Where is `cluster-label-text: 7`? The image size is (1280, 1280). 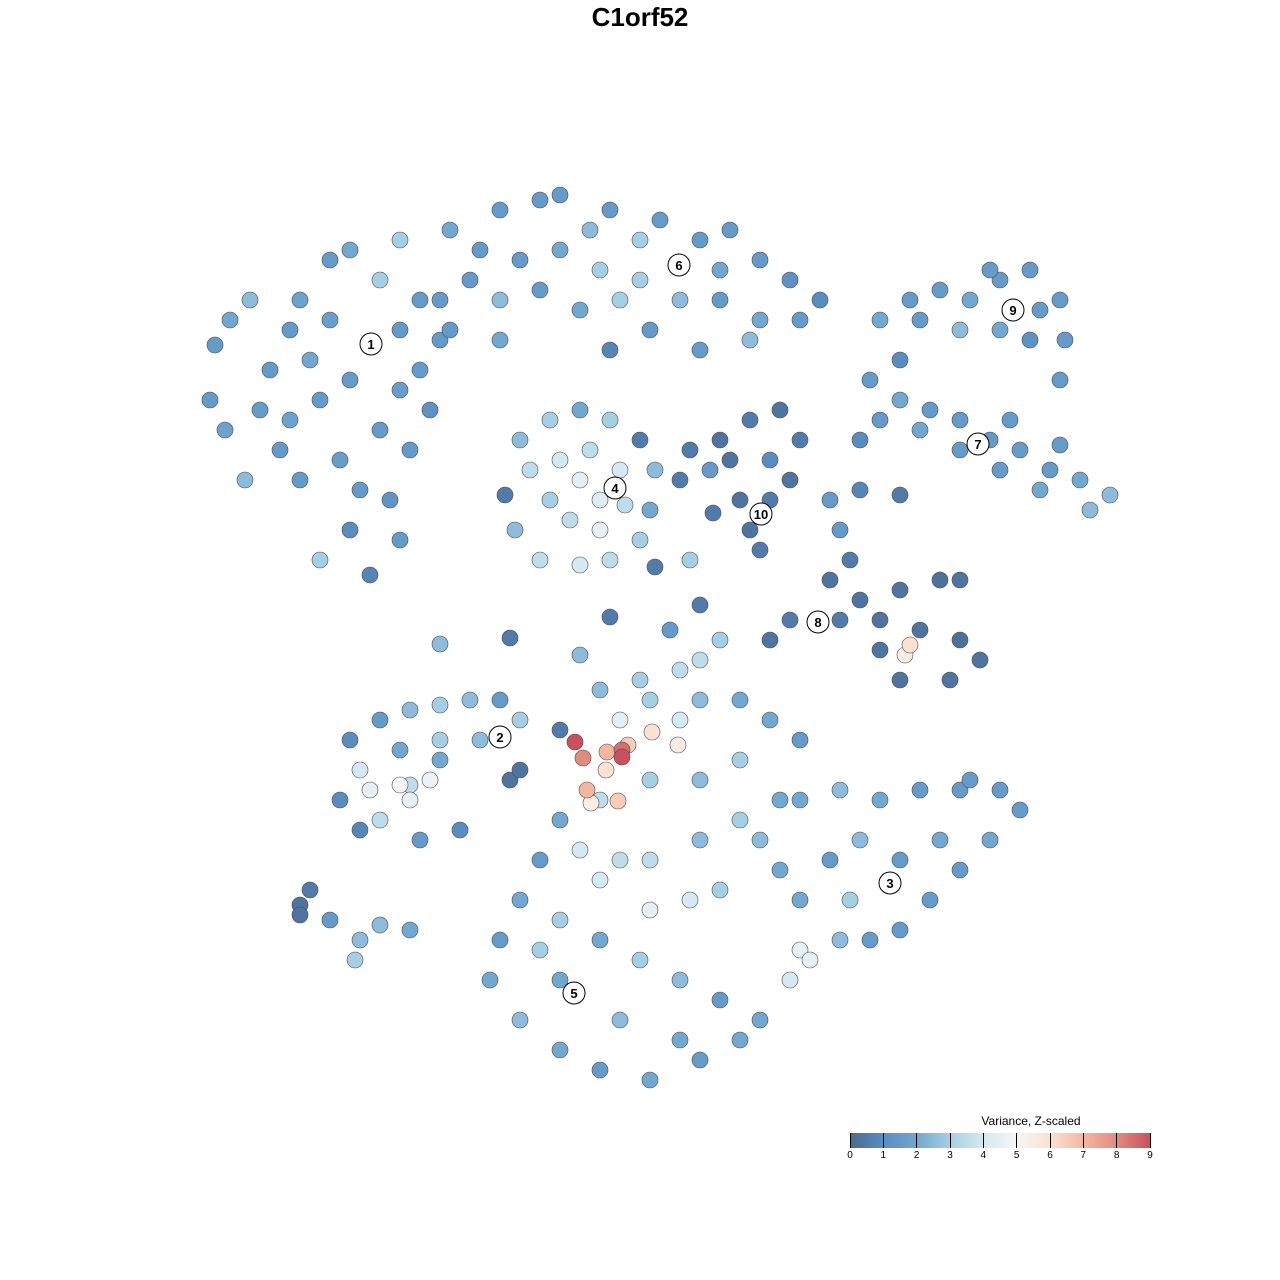 cluster-label-text: 7 is located at coordinates (977, 444).